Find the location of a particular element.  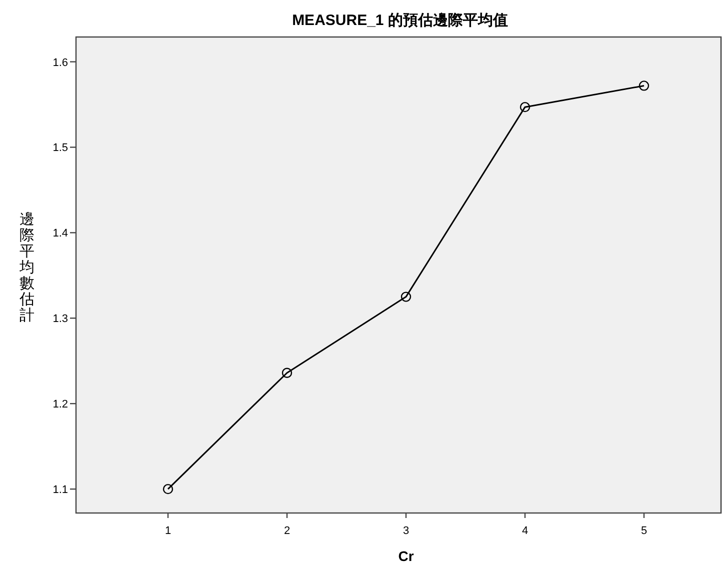

y-tick-label: 1.3 is located at coordinates (60, 319).